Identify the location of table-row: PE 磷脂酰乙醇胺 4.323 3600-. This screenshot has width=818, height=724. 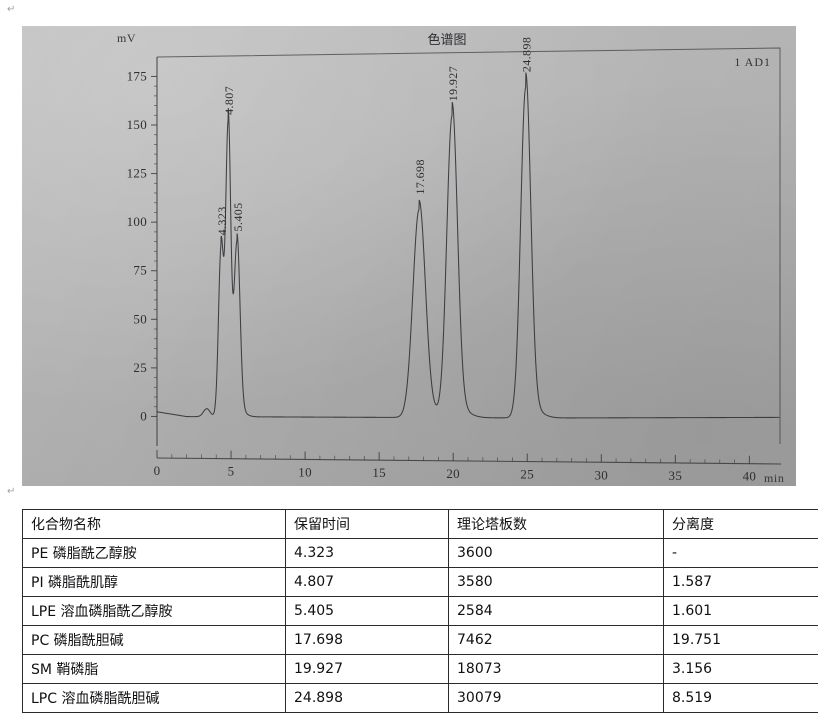
(420, 553).